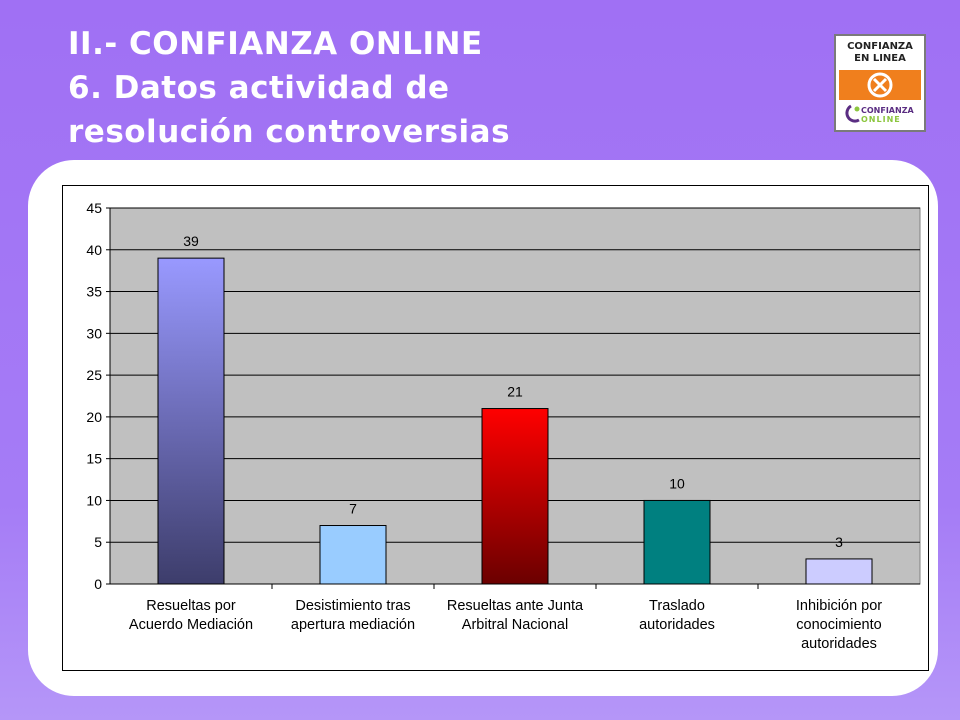  What do you see at coordinates (515, 392) in the screenshot?
I see `data-label: 21` at bounding box center [515, 392].